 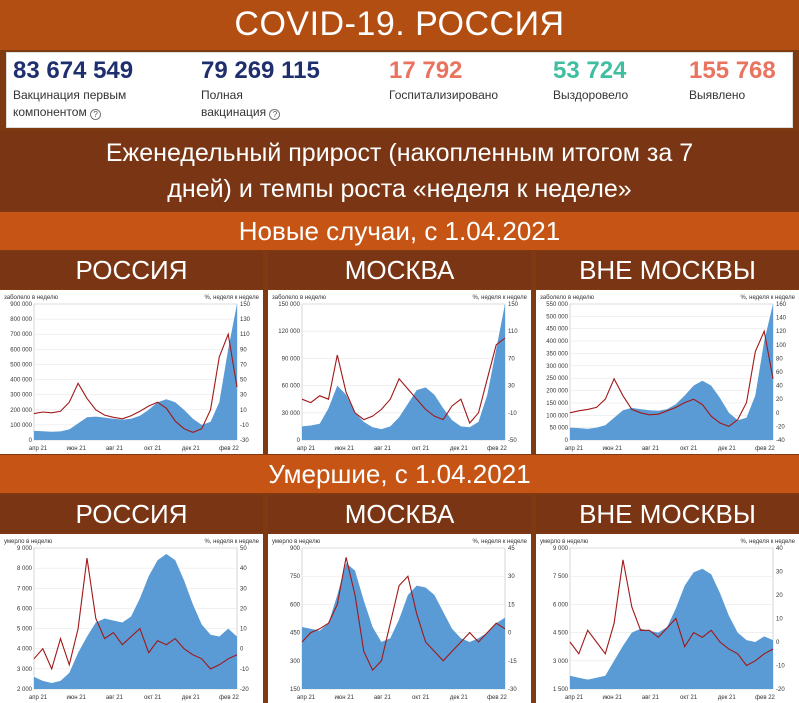 I want to click on left-tick-label: 350 000, so click(x=557, y=354).